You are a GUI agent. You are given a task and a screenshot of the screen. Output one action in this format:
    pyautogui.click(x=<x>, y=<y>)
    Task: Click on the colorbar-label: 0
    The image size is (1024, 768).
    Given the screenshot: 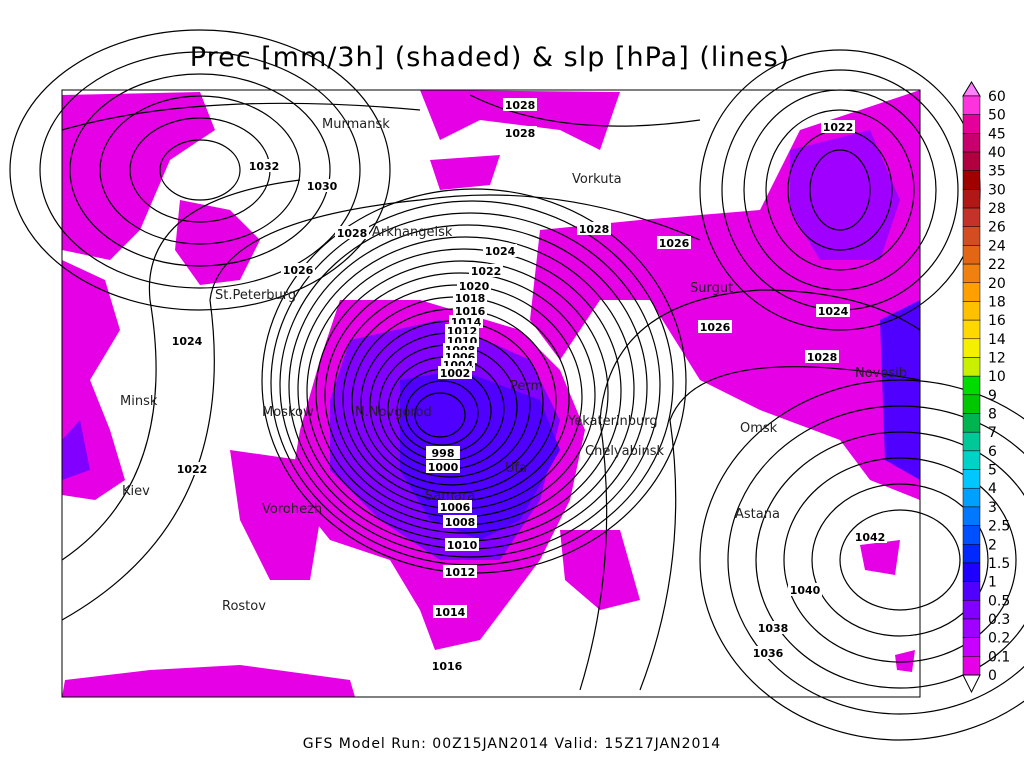 What is the action you would take?
    pyautogui.click(x=992, y=676)
    